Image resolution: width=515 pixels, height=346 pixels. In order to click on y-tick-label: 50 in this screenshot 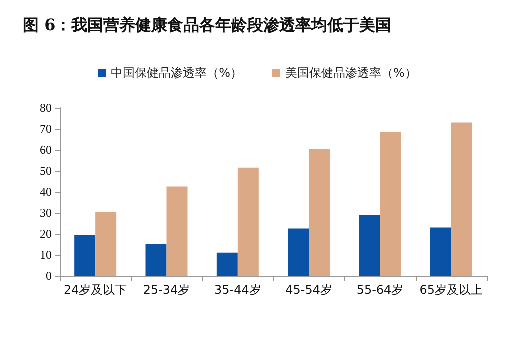, I will do `click(46, 171)`.